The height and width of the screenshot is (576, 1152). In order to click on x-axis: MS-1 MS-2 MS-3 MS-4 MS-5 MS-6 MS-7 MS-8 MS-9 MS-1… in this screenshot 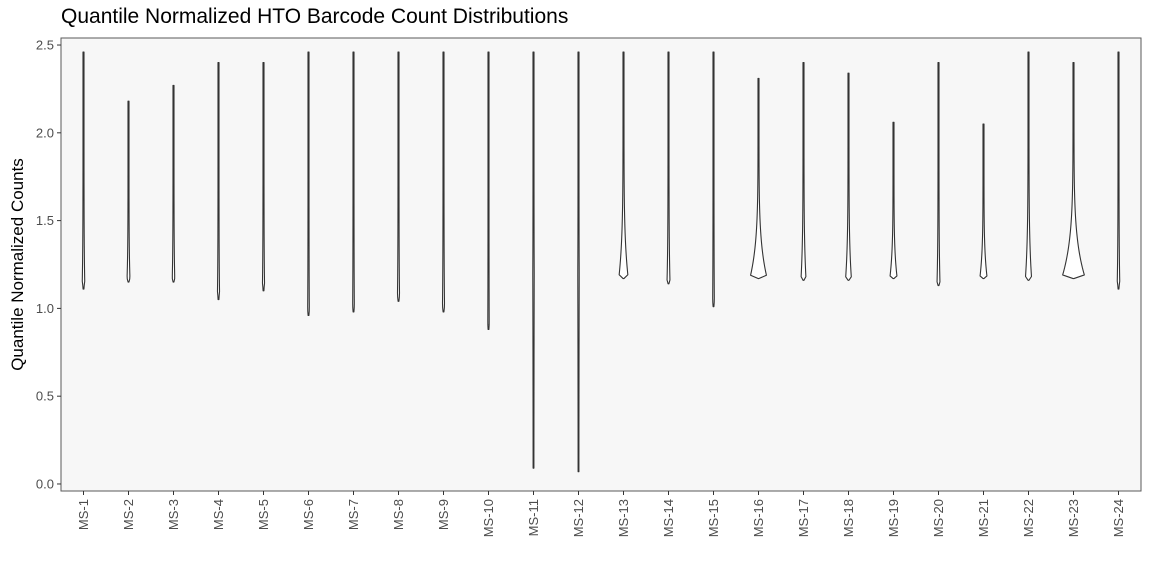, I will do `click(601, 514)`.